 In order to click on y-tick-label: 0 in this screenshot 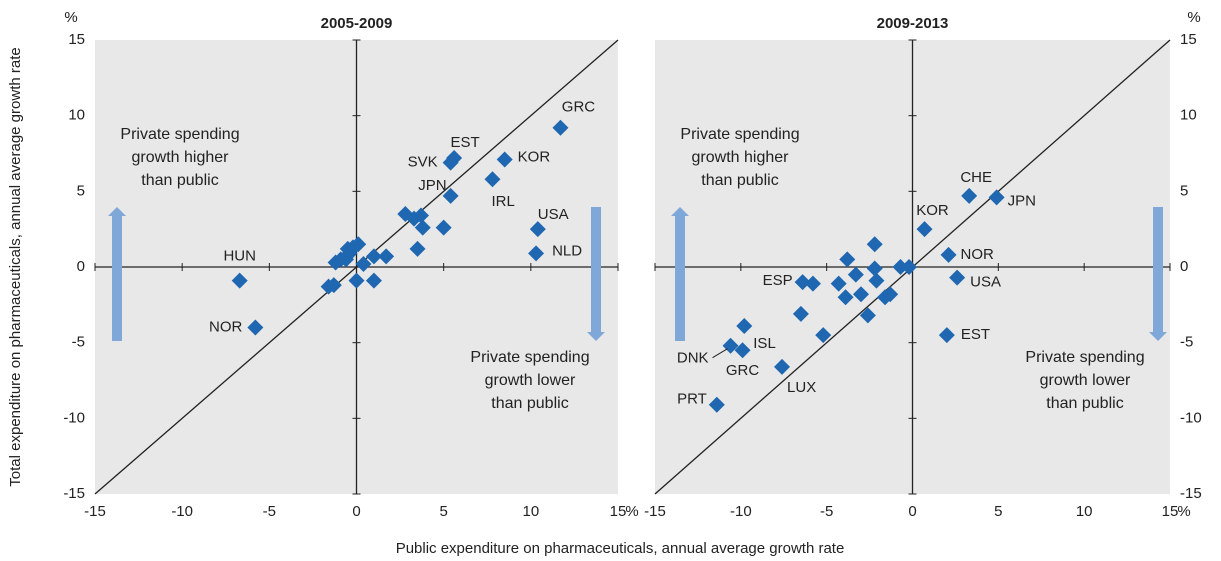, I will do `click(81, 266)`.